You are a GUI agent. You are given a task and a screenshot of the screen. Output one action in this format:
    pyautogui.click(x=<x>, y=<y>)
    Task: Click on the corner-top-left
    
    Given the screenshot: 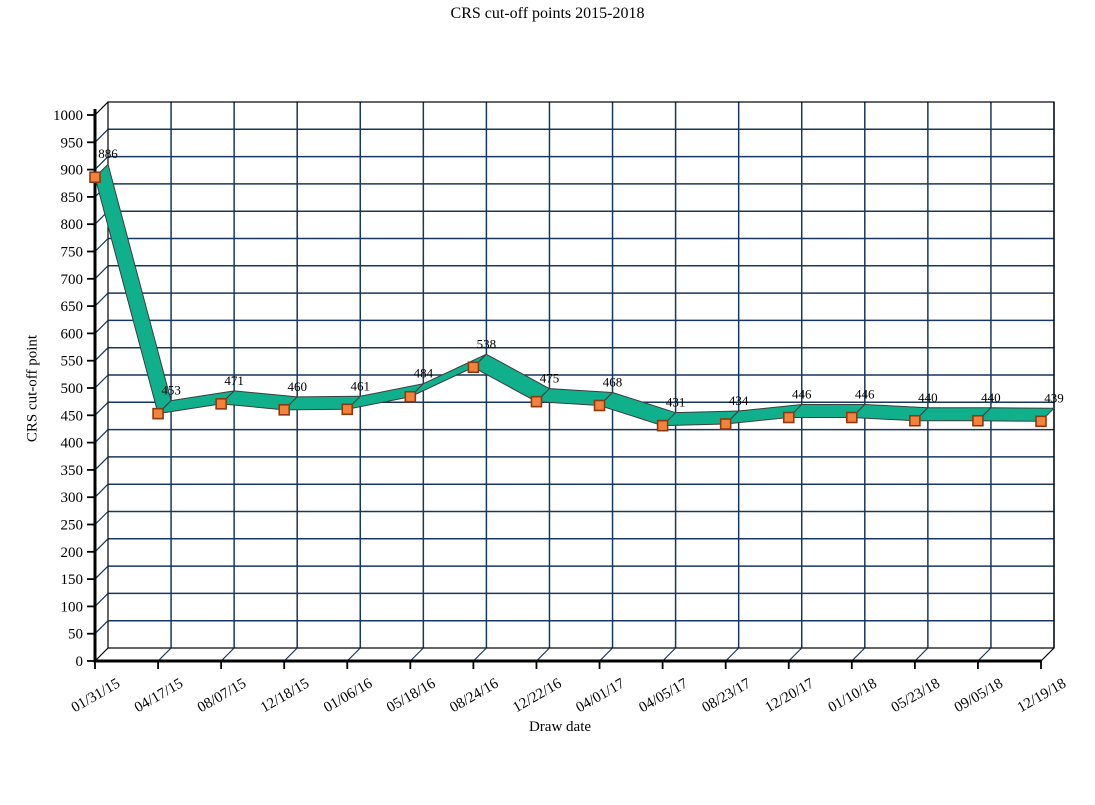 What is the action you would take?
    pyautogui.click(x=101, y=108)
    